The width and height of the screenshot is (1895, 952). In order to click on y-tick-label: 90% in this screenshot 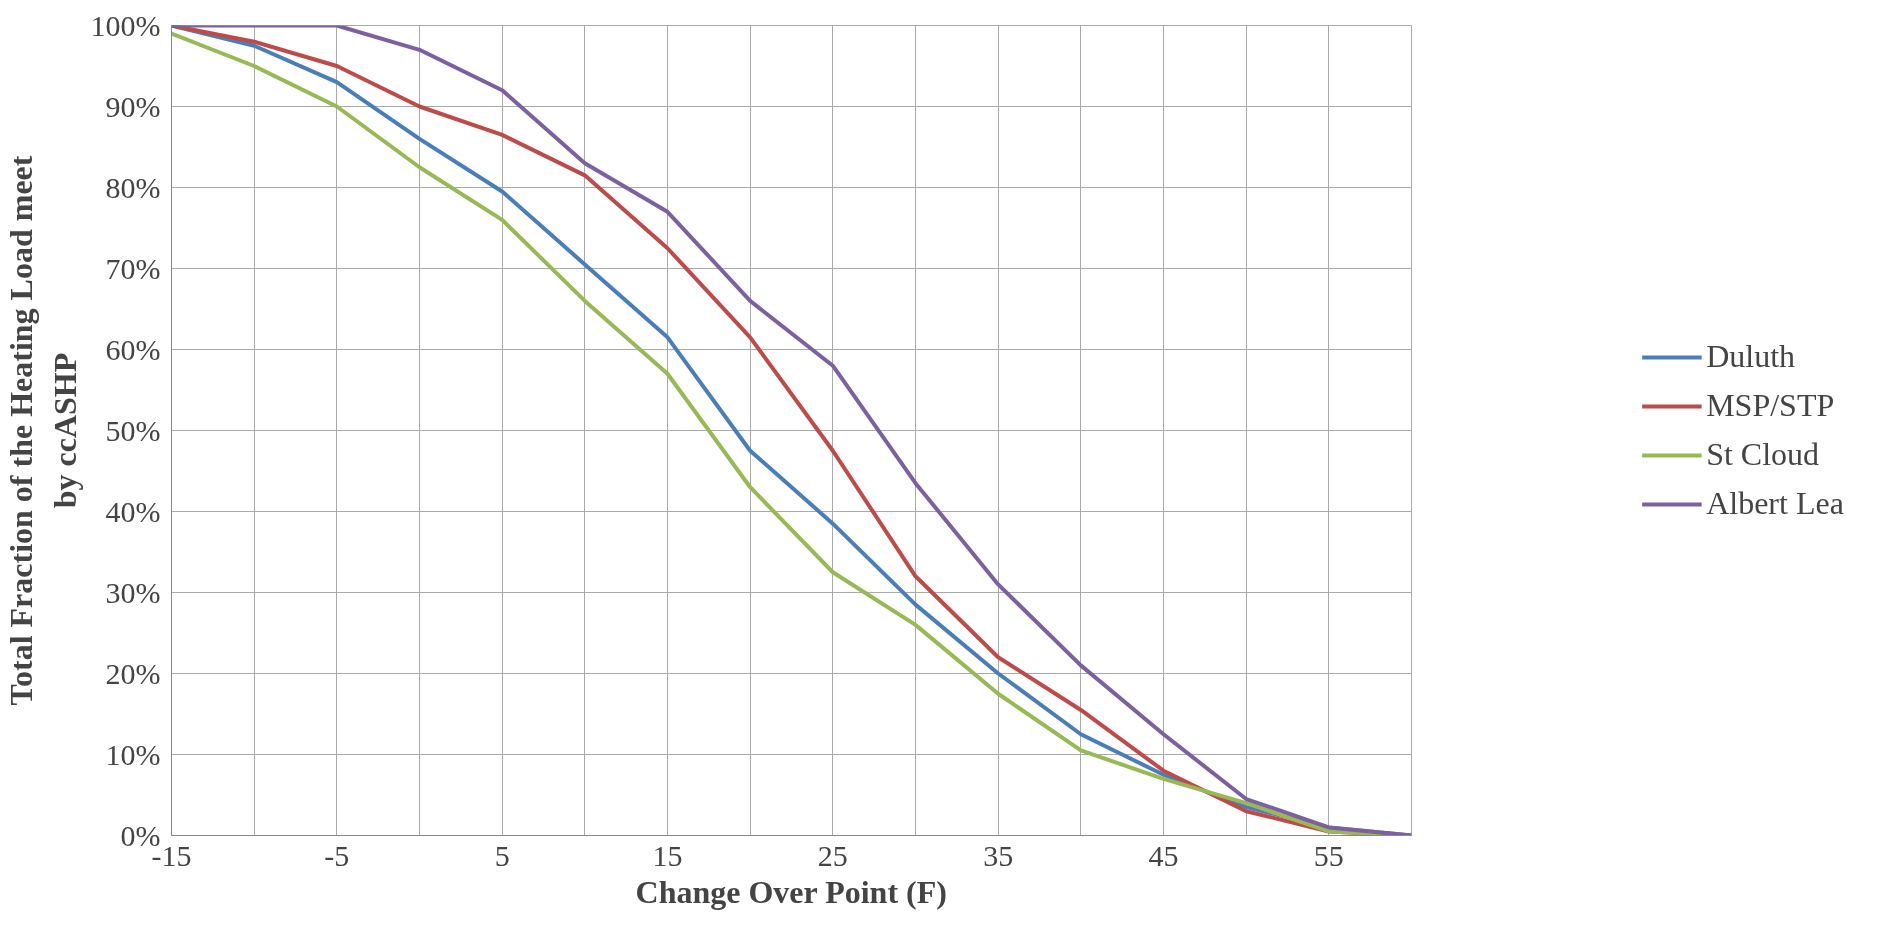, I will do `click(133, 106)`.